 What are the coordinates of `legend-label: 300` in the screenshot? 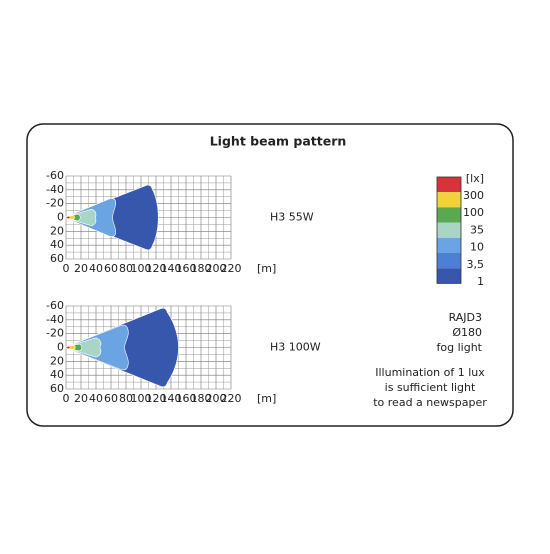 It's located at (473, 195).